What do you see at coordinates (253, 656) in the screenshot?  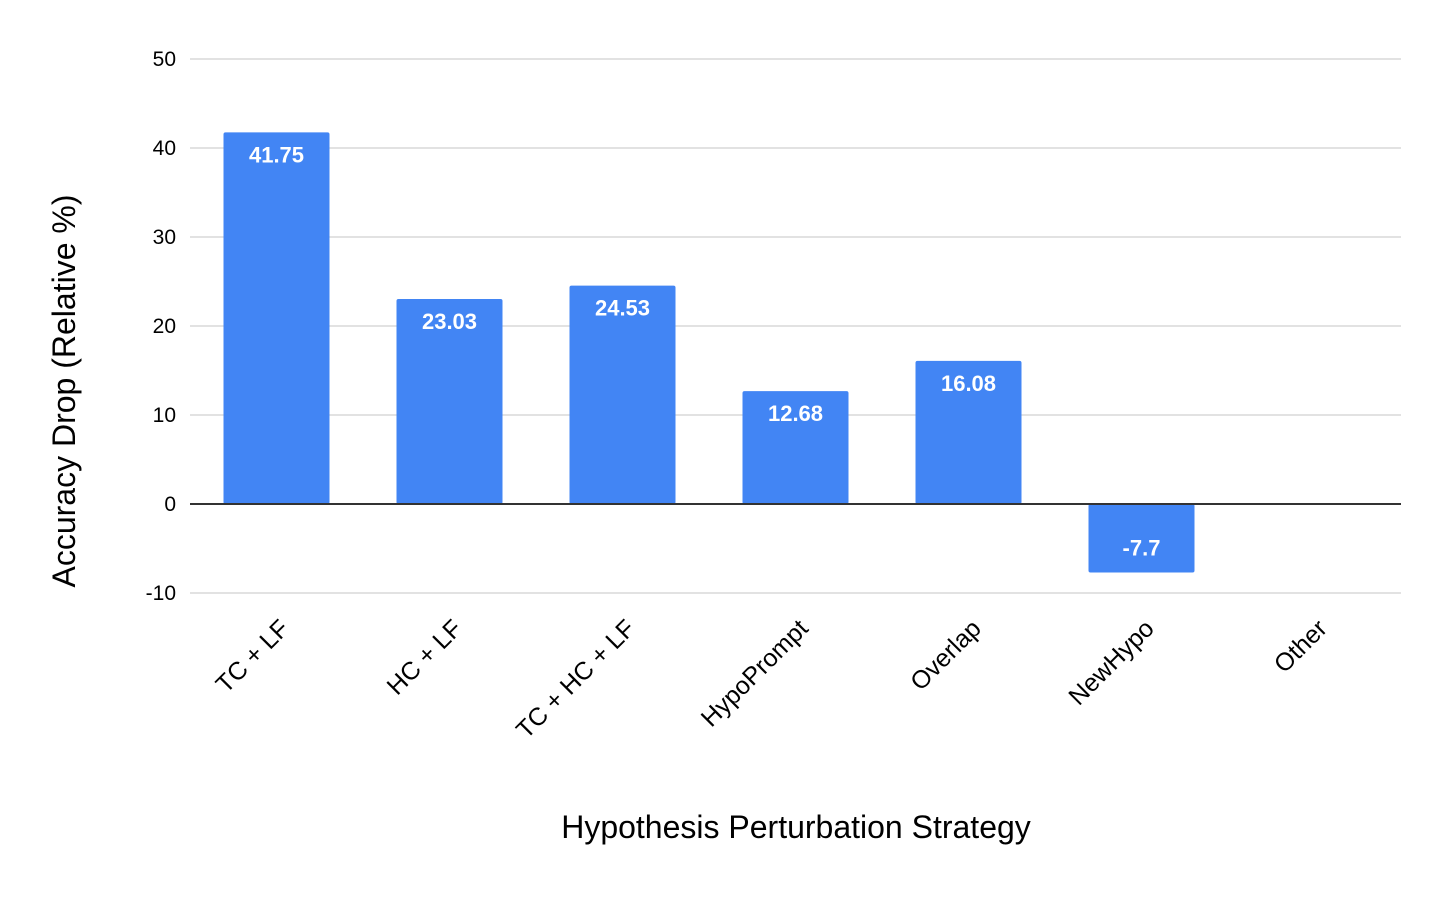 I see `x-tick-label: TC + LF` at bounding box center [253, 656].